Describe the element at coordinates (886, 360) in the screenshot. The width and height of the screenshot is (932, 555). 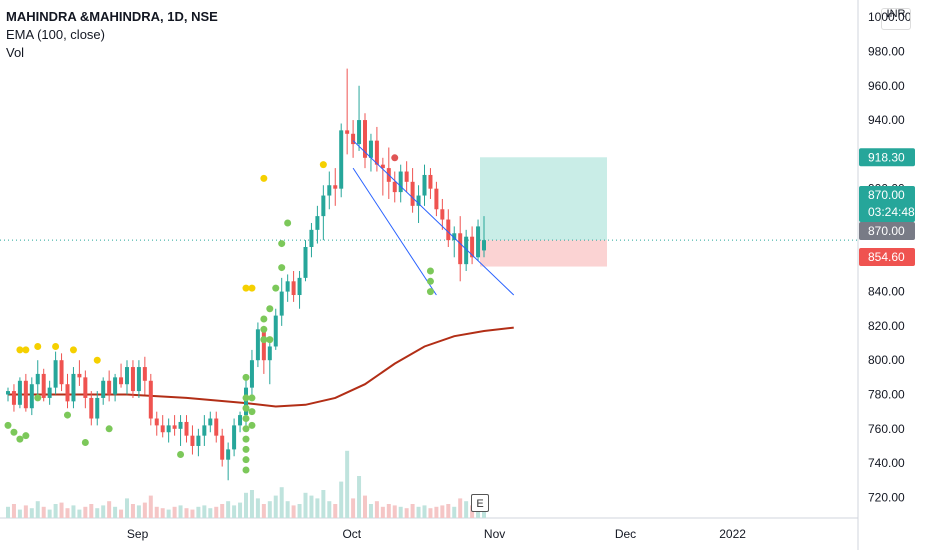
I see `y-tick-label: 800.00` at that location.